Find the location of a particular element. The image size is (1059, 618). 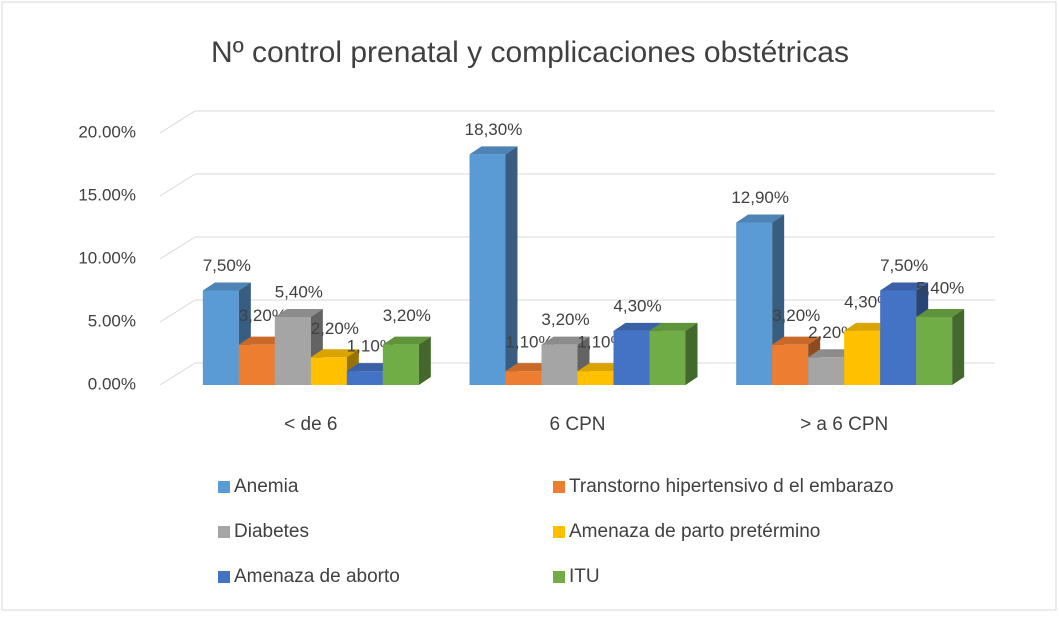

legend-label: Amenaza de aborto is located at coordinates (317, 576).